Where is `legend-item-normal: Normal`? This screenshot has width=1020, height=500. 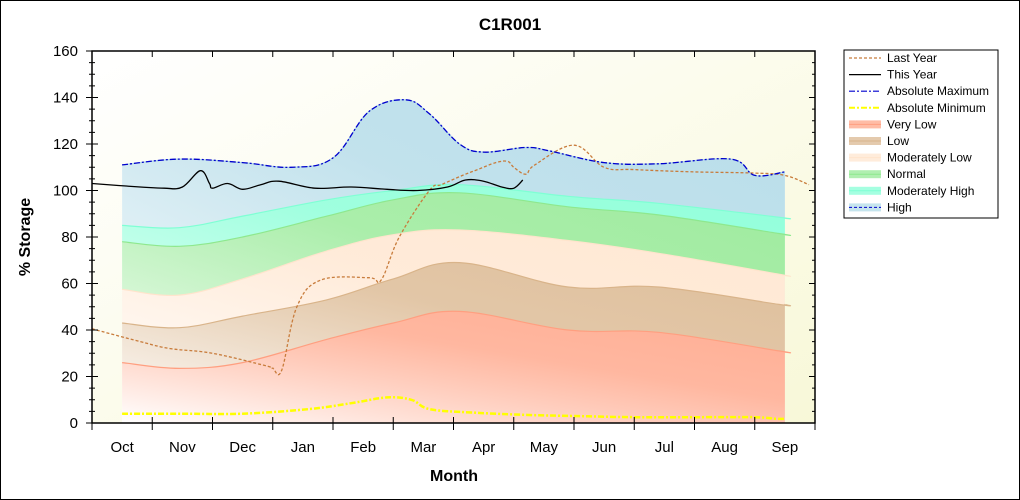
legend-item-normal: Normal is located at coordinates (887, 174).